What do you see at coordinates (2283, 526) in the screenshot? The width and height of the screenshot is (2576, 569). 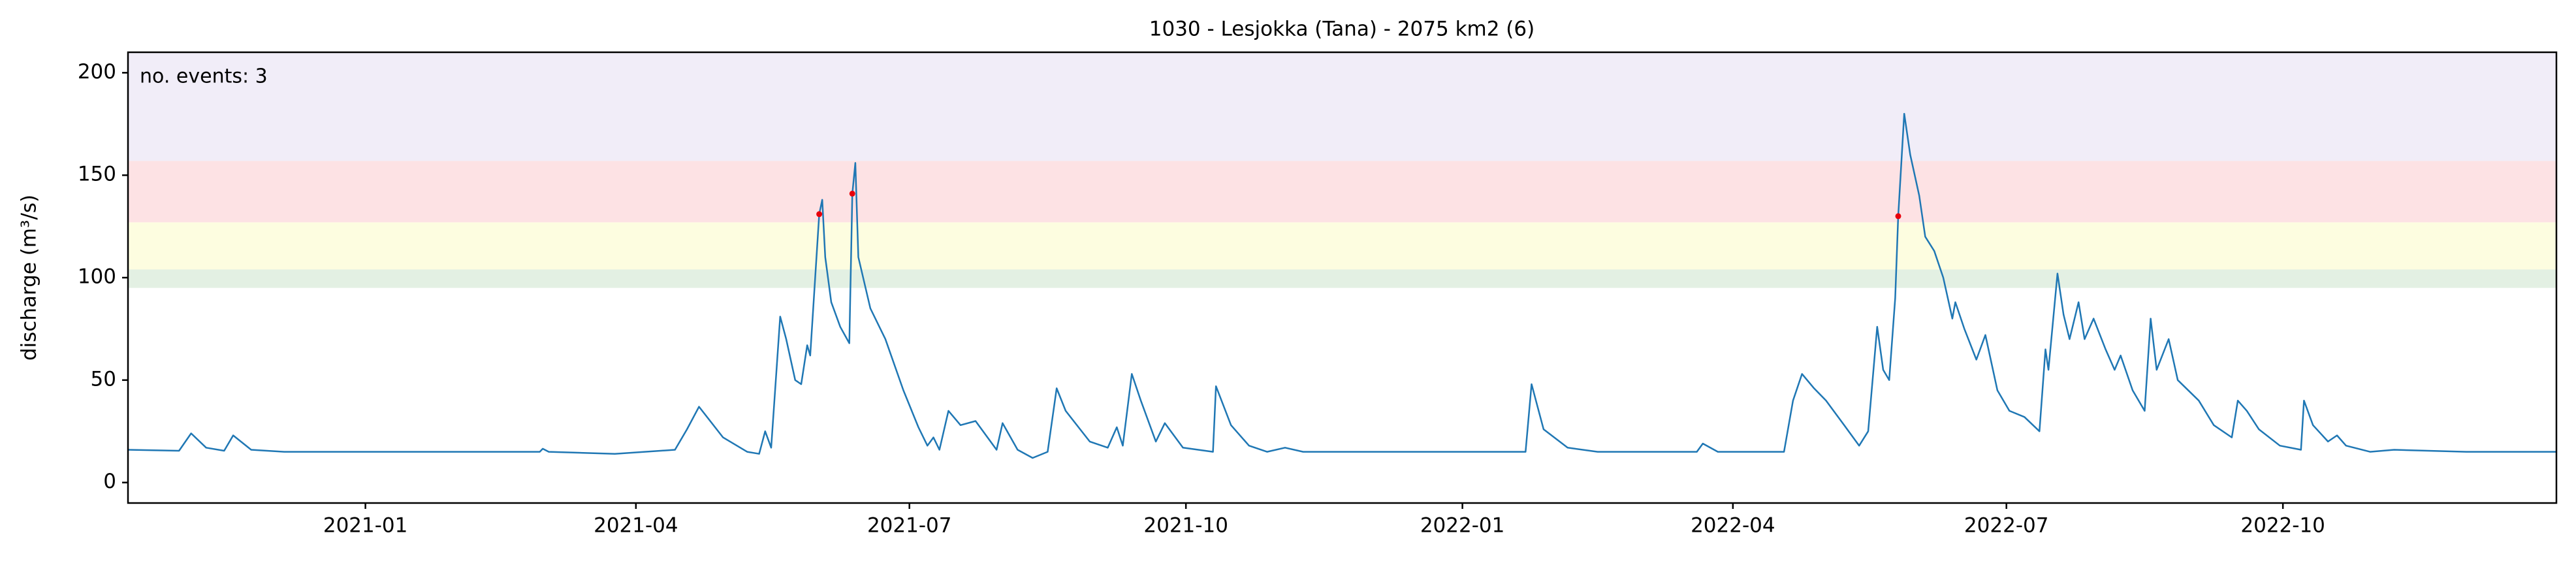 I see `x-tick-label: 2022-10` at bounding box center [2283, 526].